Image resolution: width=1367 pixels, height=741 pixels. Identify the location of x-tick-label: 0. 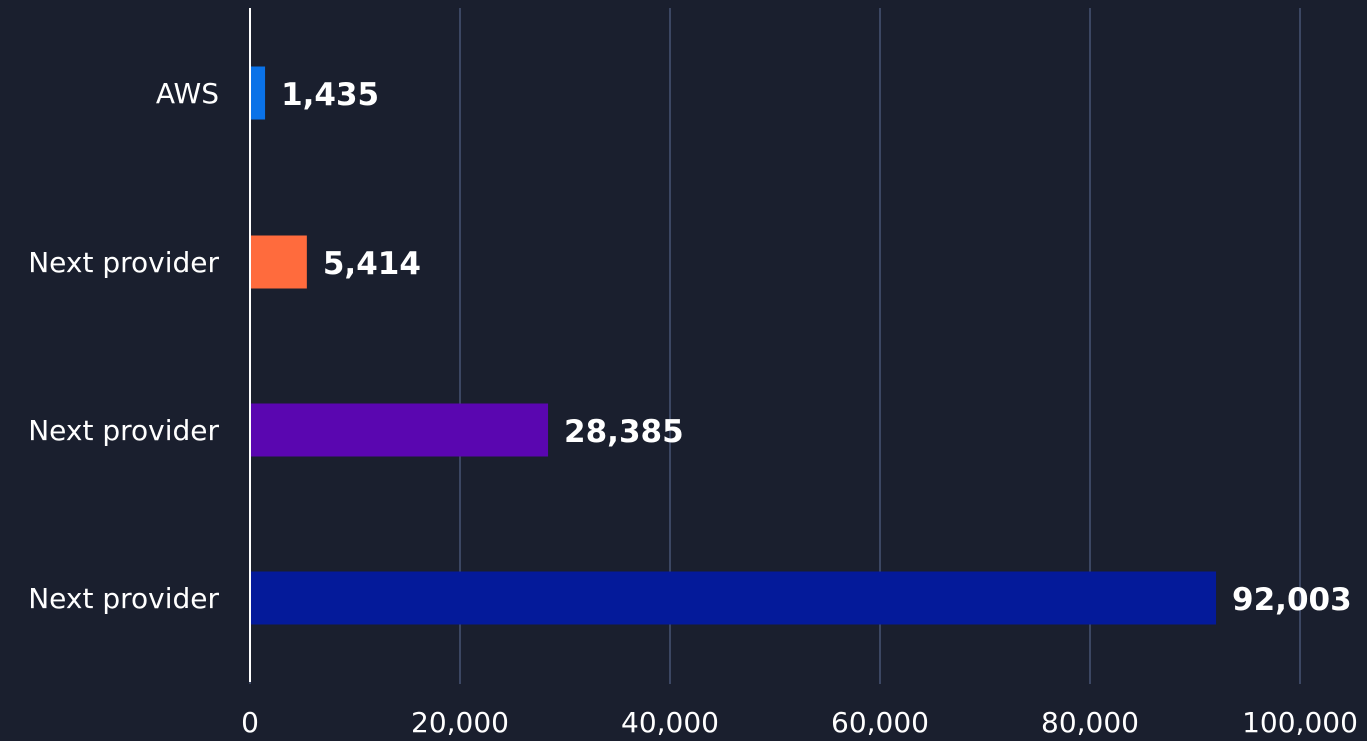
(250, 722).